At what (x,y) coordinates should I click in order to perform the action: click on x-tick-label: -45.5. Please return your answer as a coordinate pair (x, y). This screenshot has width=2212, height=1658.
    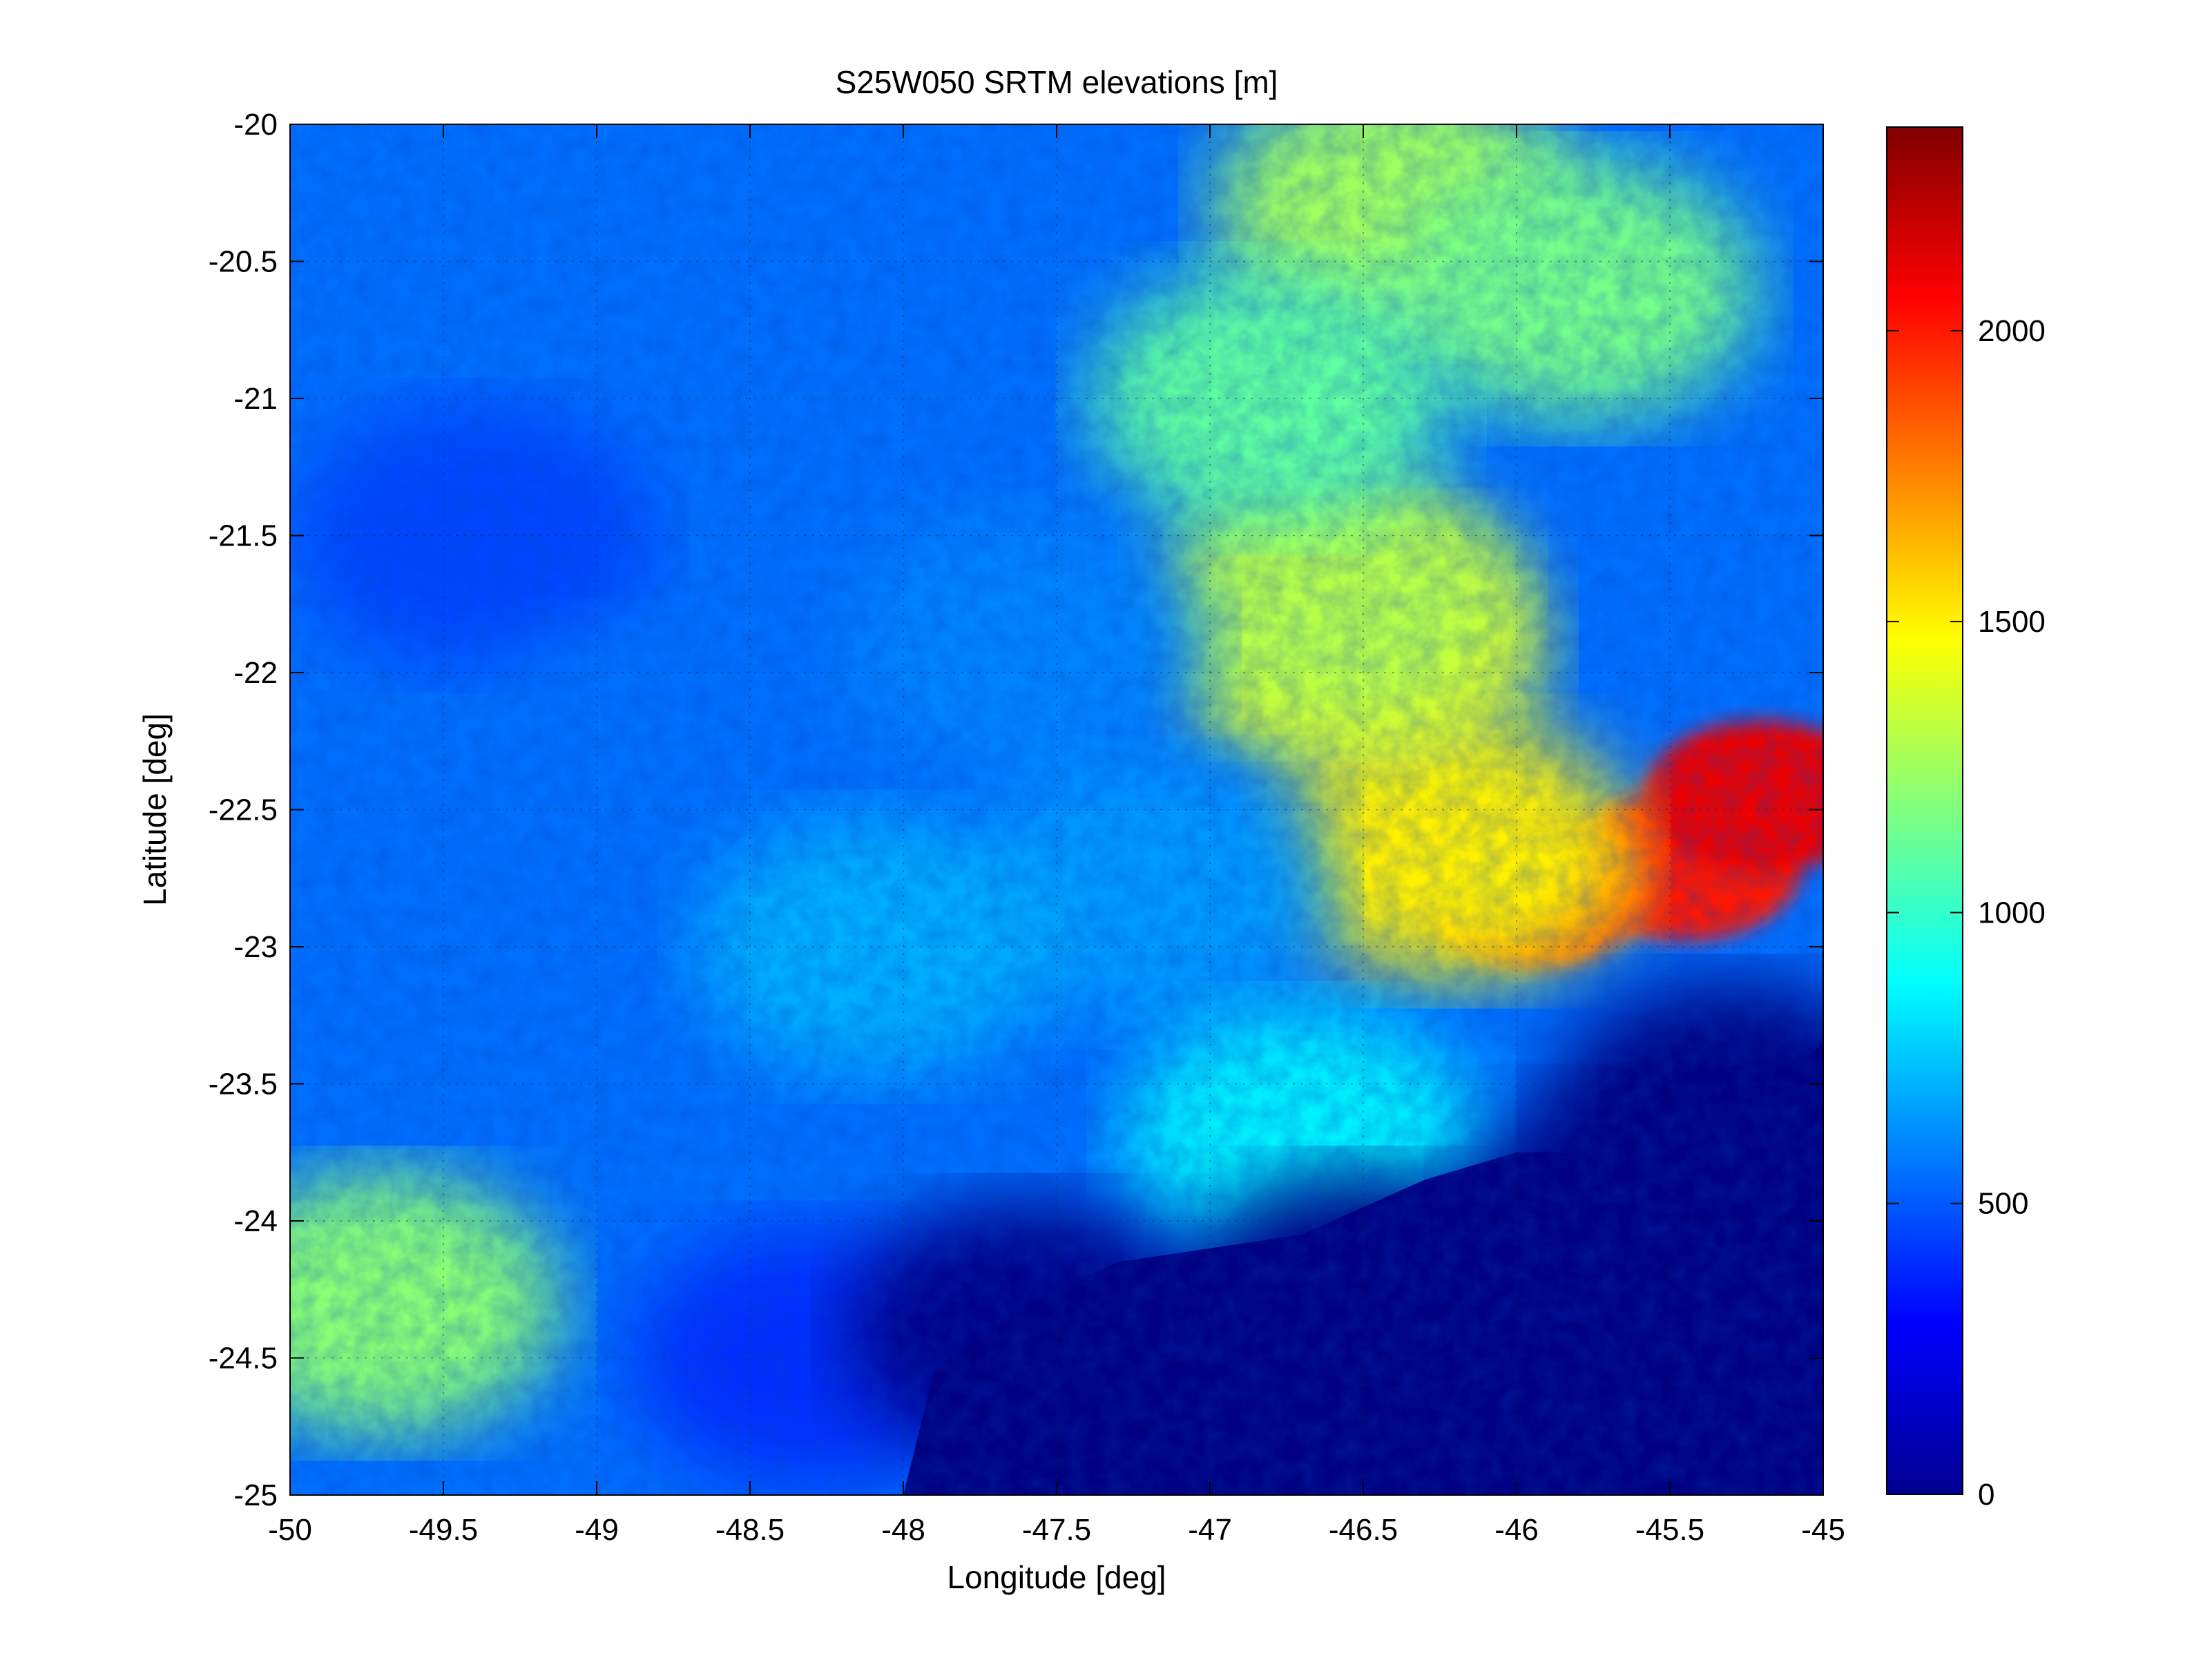
    Looking at the image, I should click on (1669, 1530).